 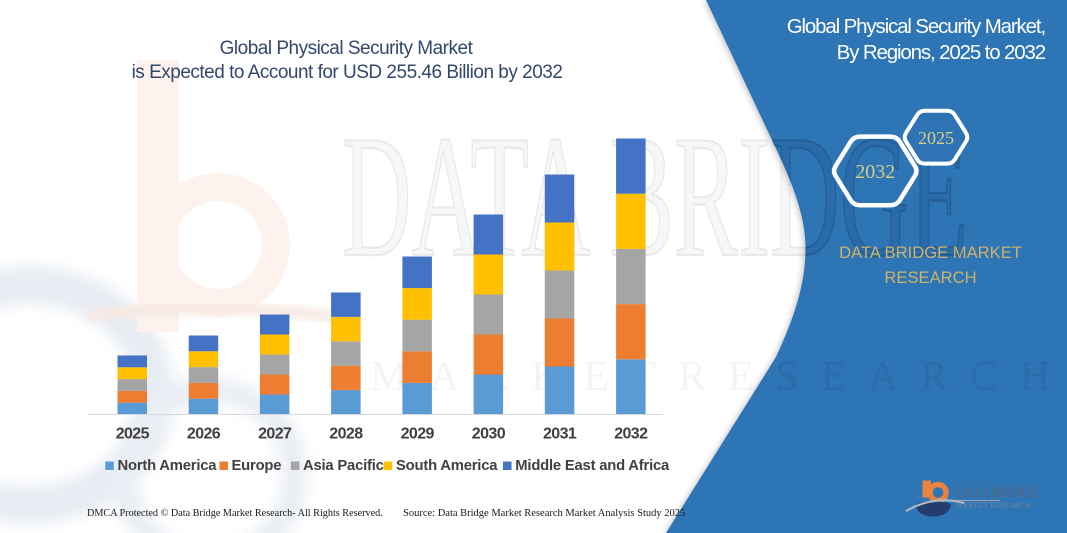 I want to click on svg-text: DATA BRIDGE, so click(x=997, y=493).